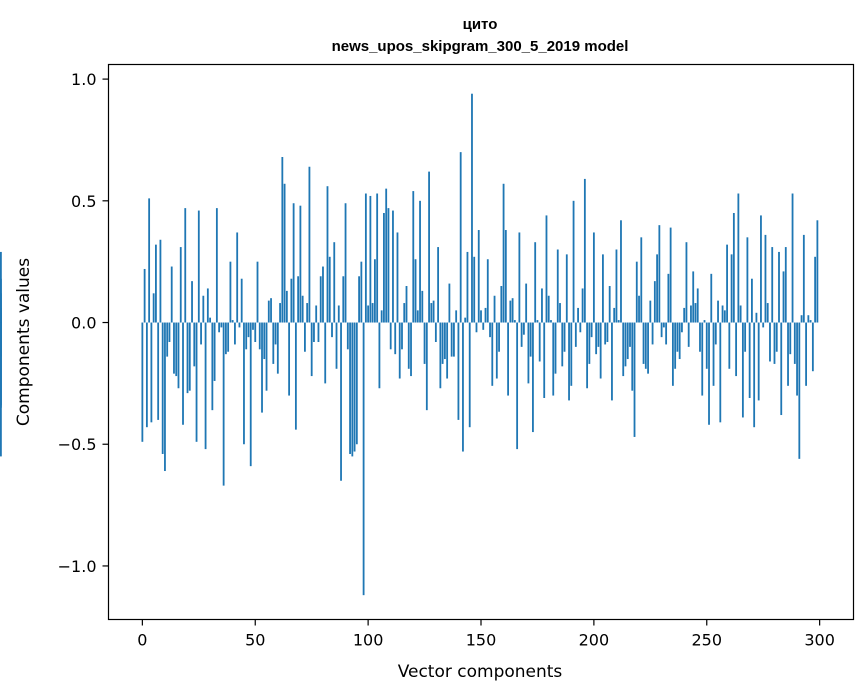 This screenshot has width=867, height=696. Describe the element at coordinates (481, 640) in the screenshot. I see `x-tick-label: 150` at that location.